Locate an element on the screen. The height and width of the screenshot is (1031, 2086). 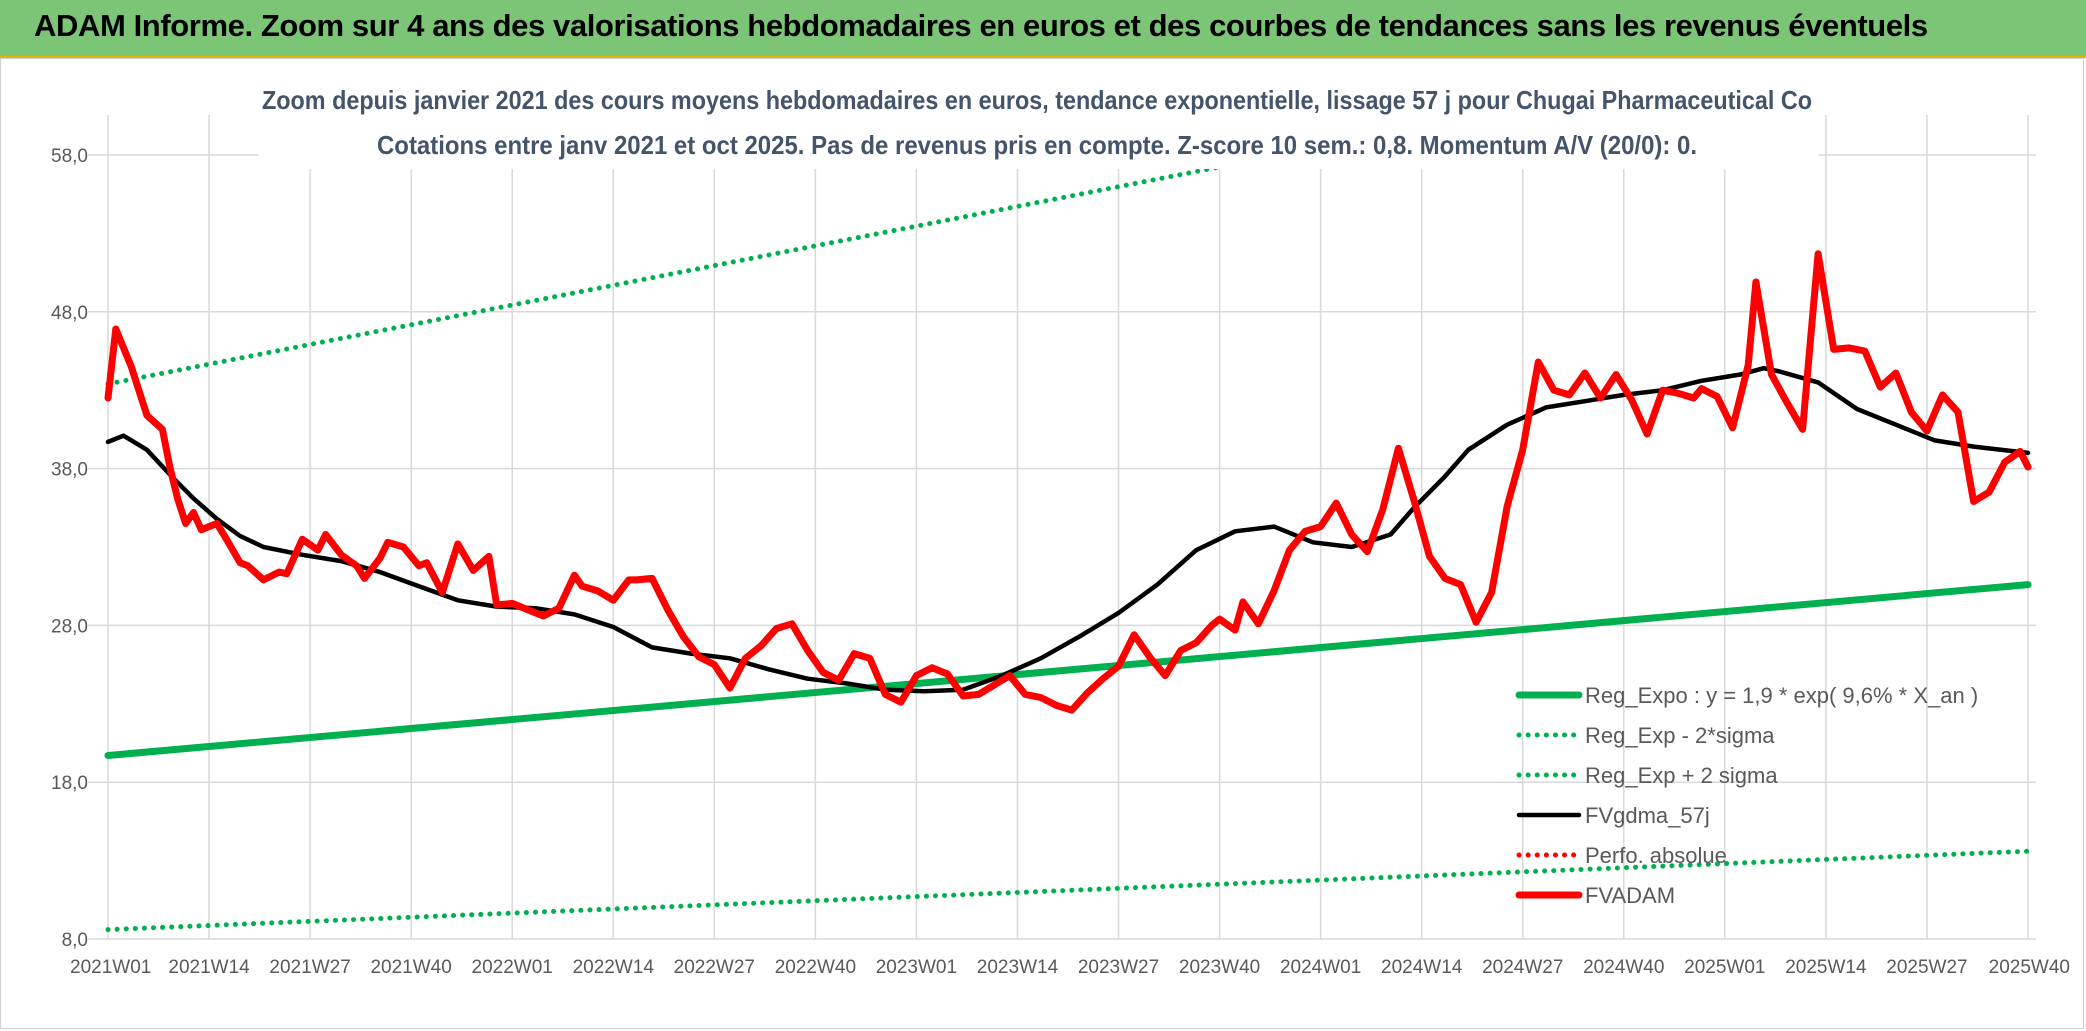
legend-label-2: Reg_Exp + 2 sigma is located at coordinates (1681, 775).